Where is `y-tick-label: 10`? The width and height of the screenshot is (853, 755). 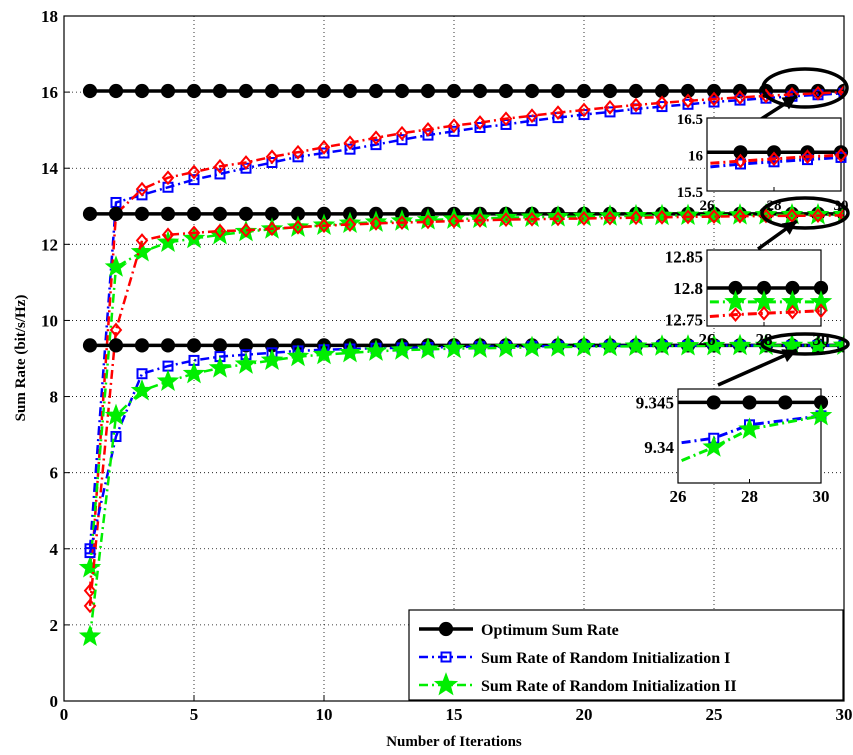 y-tick-label: 10 is located at coordinates (49, 320).